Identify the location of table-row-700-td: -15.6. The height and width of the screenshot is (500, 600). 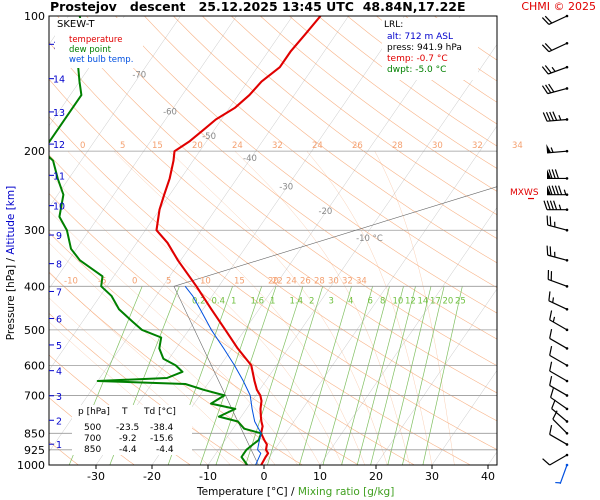
(162, 439).